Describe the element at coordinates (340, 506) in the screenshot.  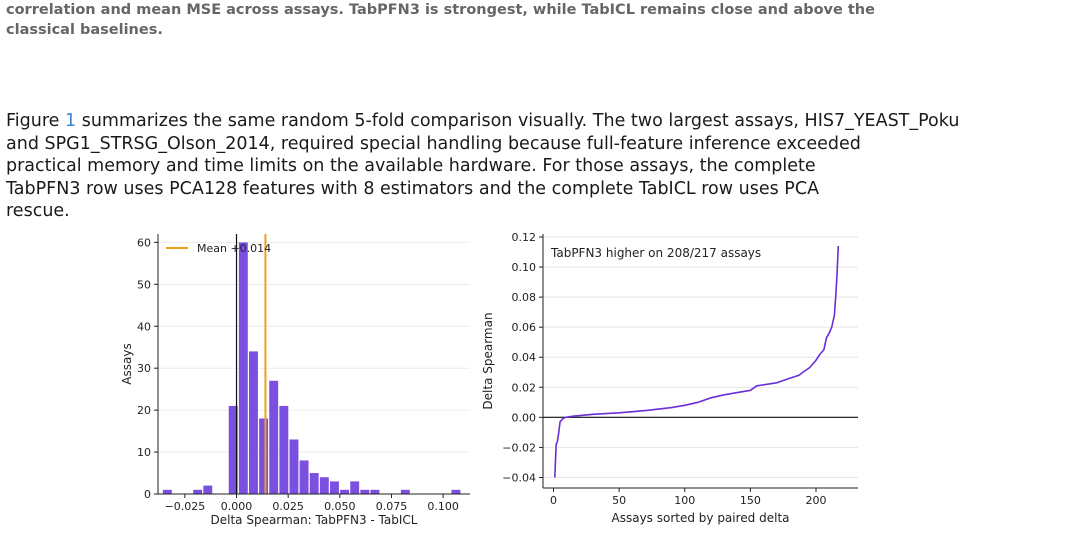
I see `x-tick-label: 0.050` at that location.